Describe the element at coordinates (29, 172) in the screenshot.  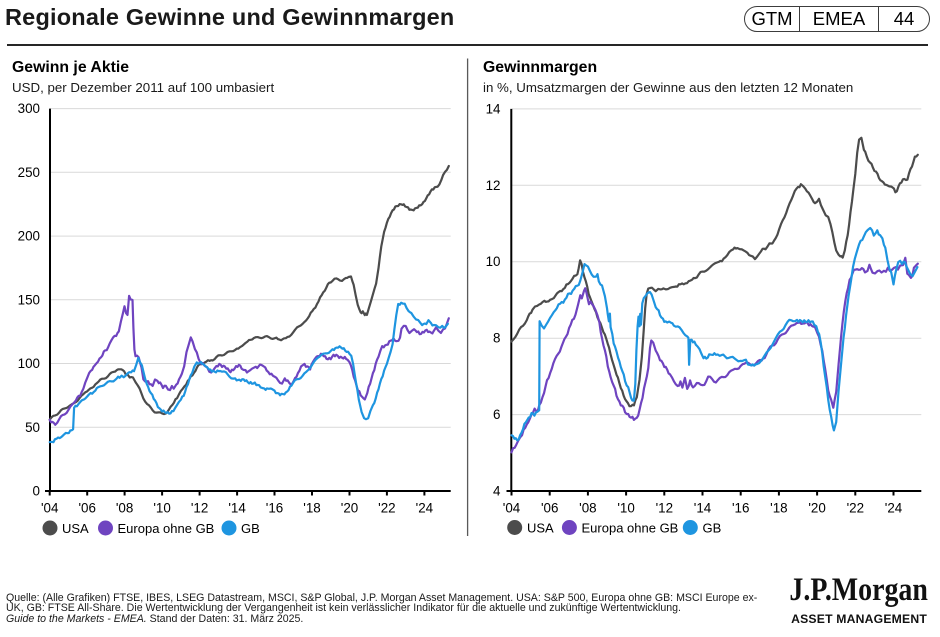
I see `svg-text: 250` at that location.